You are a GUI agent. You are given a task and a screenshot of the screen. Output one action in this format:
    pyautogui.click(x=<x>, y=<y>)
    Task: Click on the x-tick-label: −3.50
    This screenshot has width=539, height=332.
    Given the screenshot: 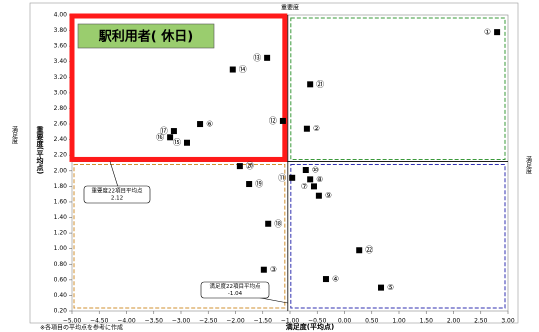 What is the action you would take?
    pyautogui.click(x=154, y=321)
    